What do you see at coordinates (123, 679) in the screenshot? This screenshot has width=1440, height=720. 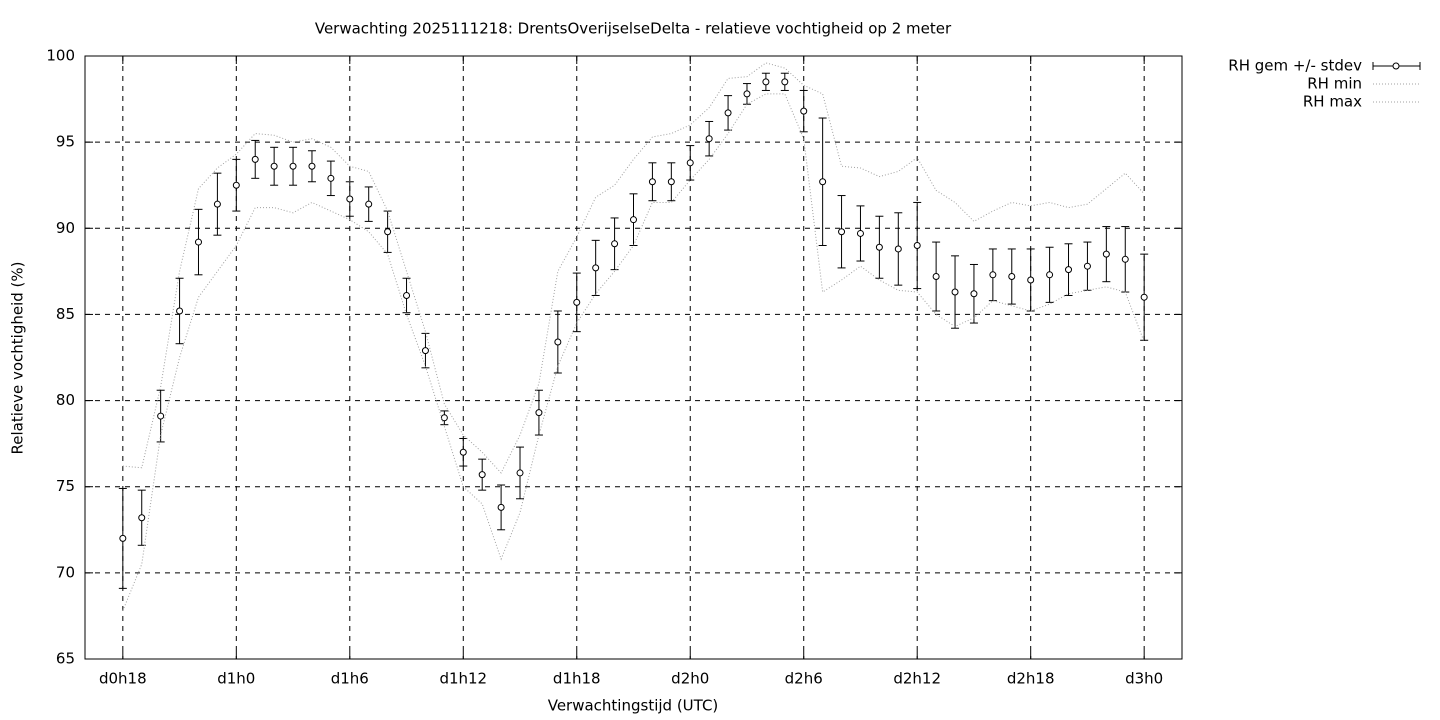 I see `x-tick-label: d0h18` at bounding box center [123, 679].